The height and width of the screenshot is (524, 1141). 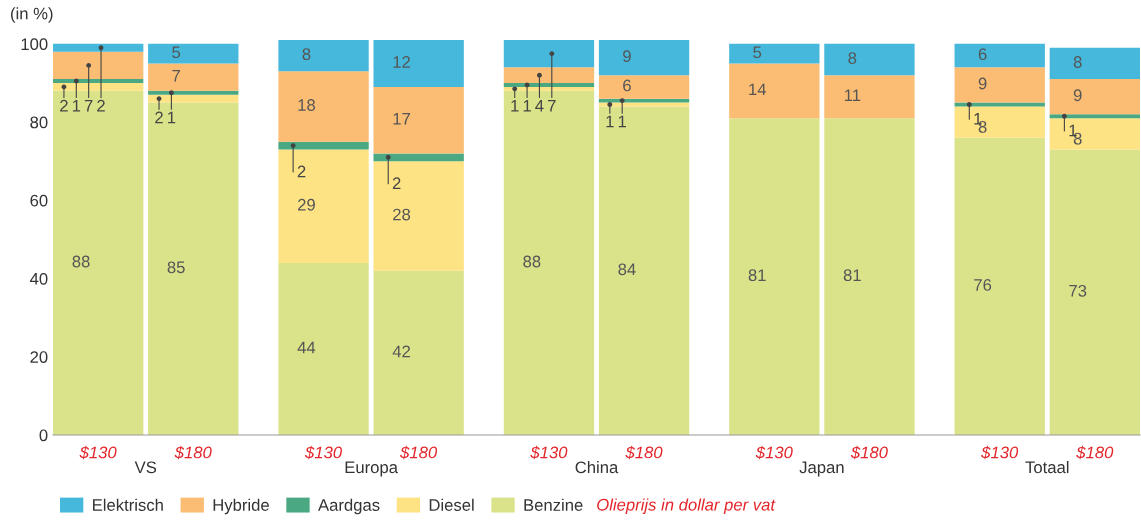 What do you see at coordinates (306, 204) in the screenshot?
I see `data-label: 29` at bounding box center [306, 204].